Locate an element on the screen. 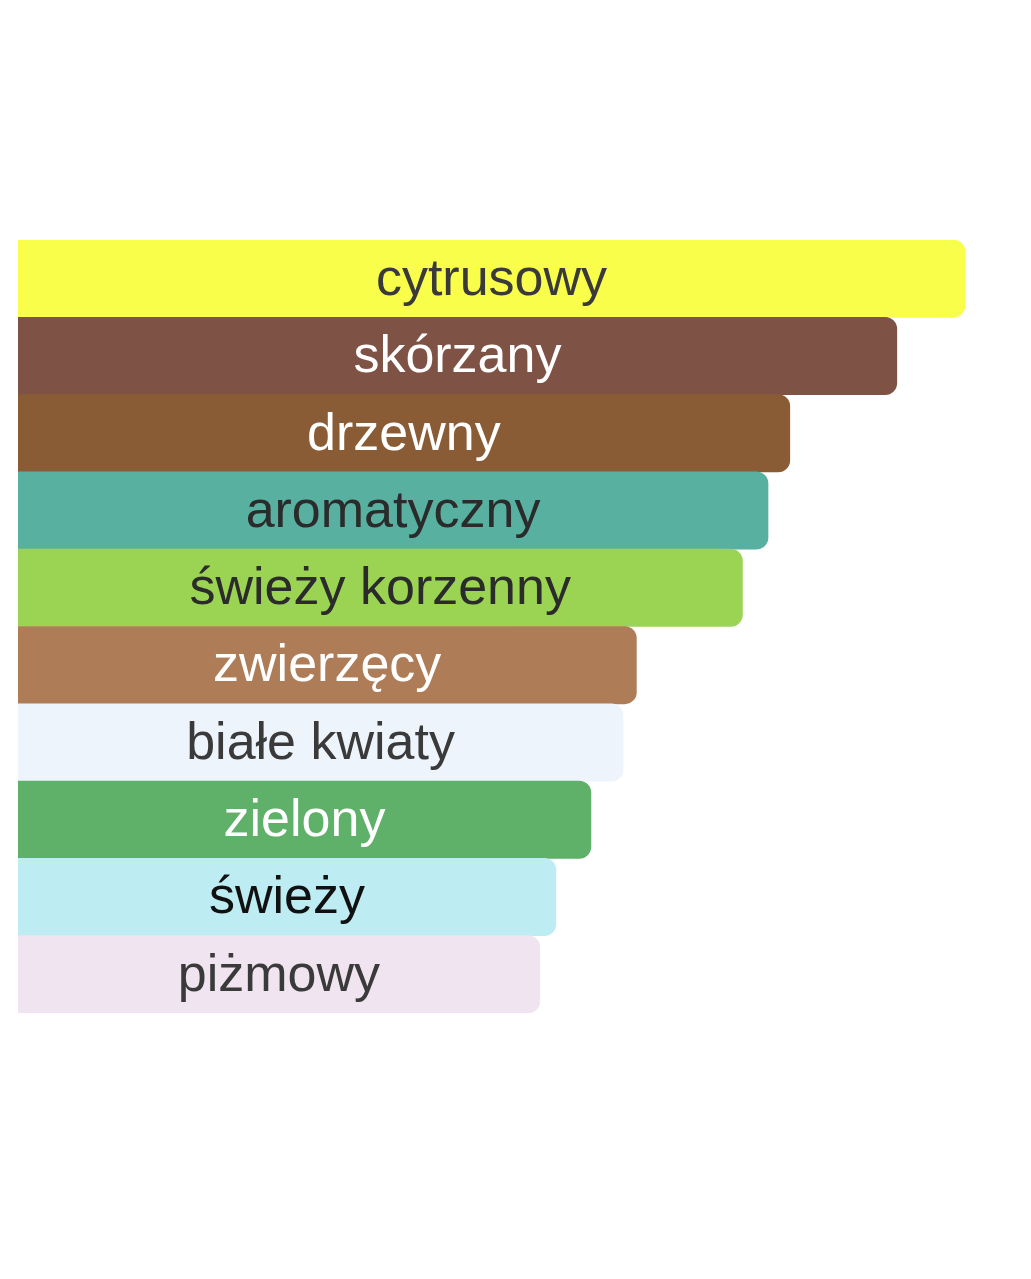 This screenshot has width=1031, height=1279. y-tick-label: białe kwiaty is located at coordinates (320, 740).